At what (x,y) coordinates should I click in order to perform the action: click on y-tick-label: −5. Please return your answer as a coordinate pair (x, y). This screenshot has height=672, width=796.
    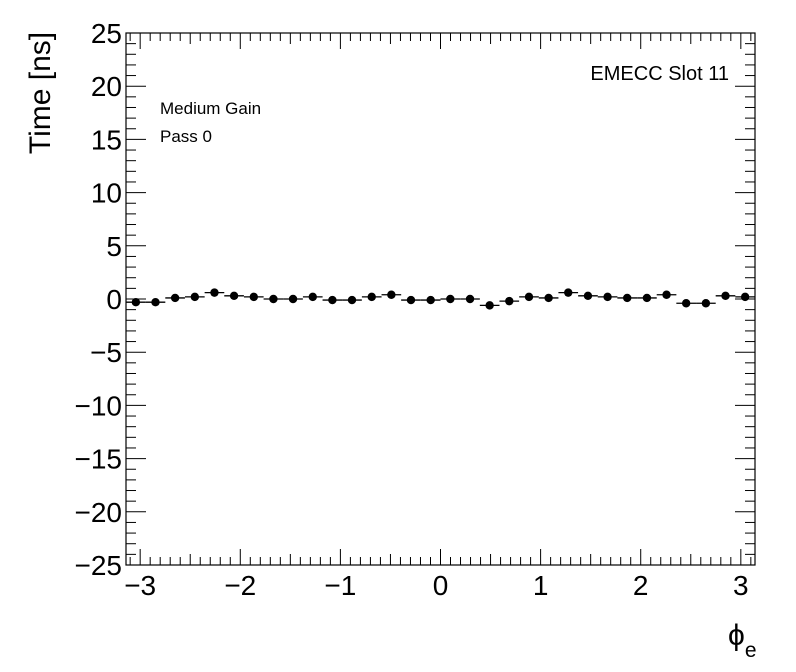
    Looking at the image, I should click on (106, 352).